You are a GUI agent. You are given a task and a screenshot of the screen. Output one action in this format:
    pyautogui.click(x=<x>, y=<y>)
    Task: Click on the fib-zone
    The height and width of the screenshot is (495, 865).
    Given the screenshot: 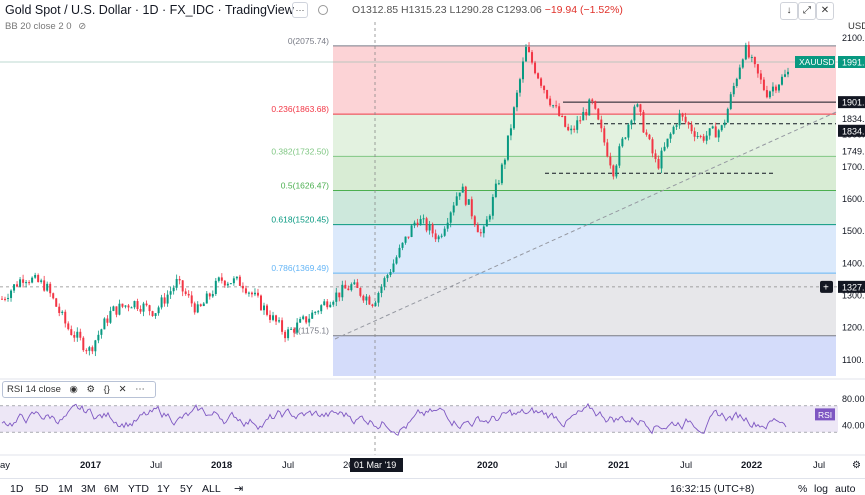 What is the action you would take?
    pyautogui.click(x=584, y=249)
    